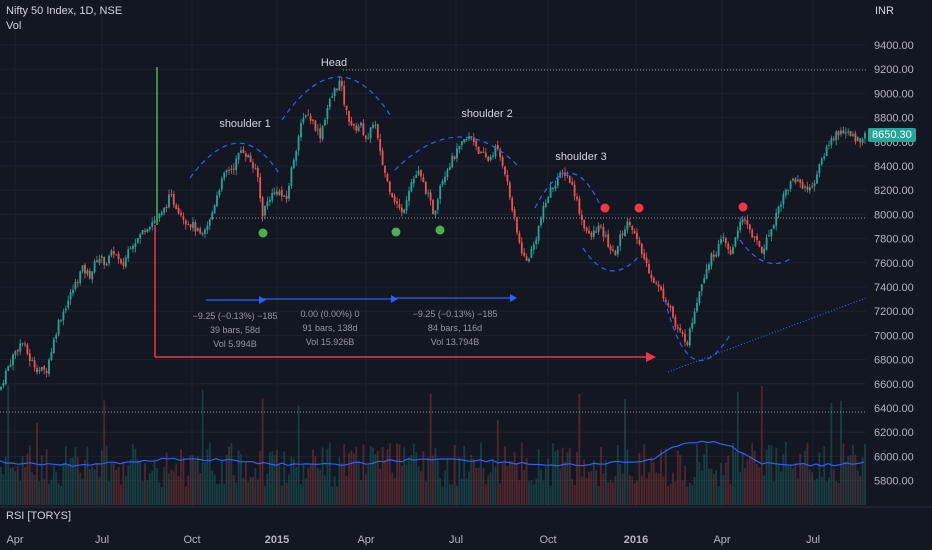 Image resolution: width=932 pixels, height=550 pixels. Describe the element at coordinates (235, 160) in the screenshot. I see `shoulder1-arc` at that location.